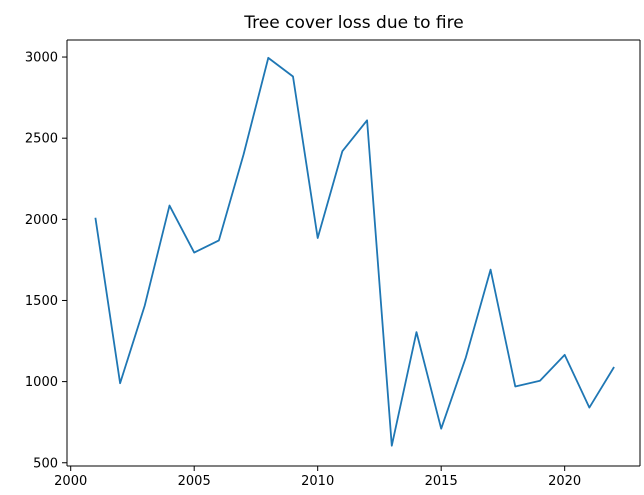 The width and height of the screenshot is (644, 495). What do you see at coordinates (353, 23) in the screenshot?
I see `chart-title: Tree cover loss due to fire` at bounding box center [353, 23].